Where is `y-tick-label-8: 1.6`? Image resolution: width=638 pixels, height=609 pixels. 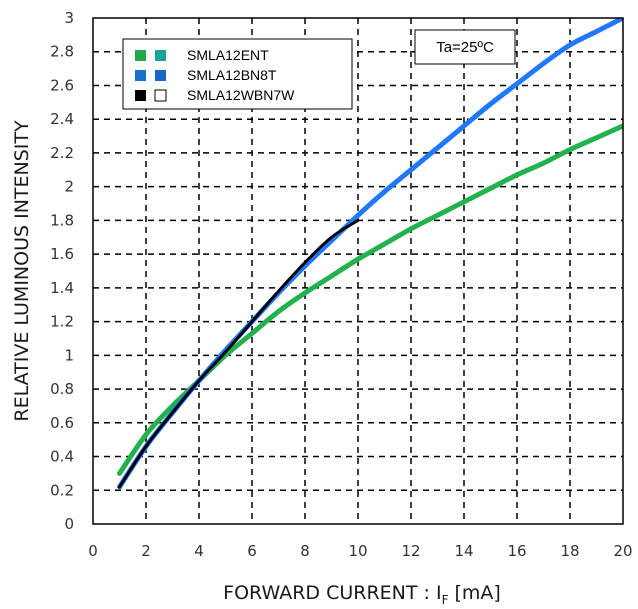 y-tick-label-8: 1.6 is located at coordinates (62, 254).